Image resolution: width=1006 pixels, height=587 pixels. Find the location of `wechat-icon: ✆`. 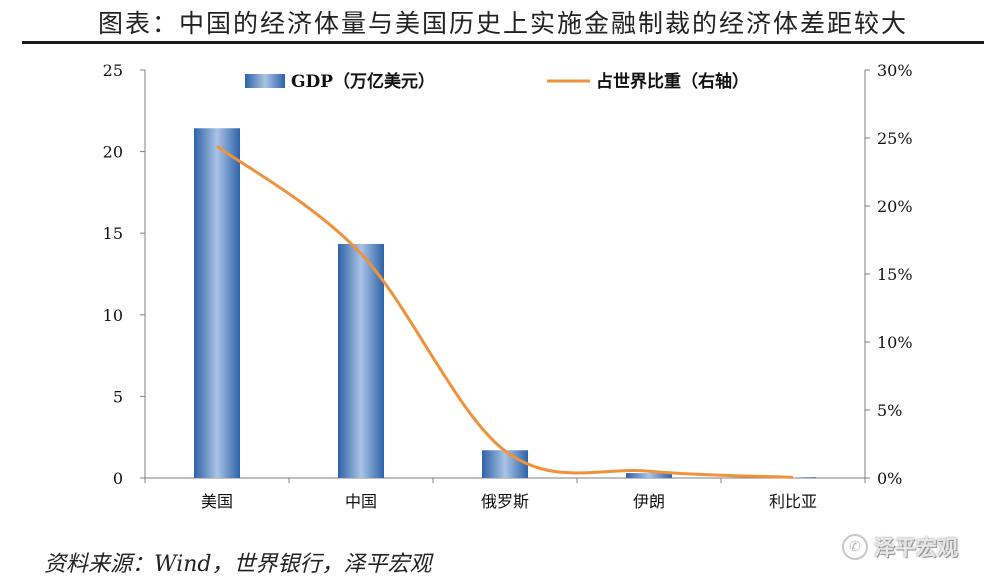

wechat-icon: ✆ is located at coordinates (855, 547).